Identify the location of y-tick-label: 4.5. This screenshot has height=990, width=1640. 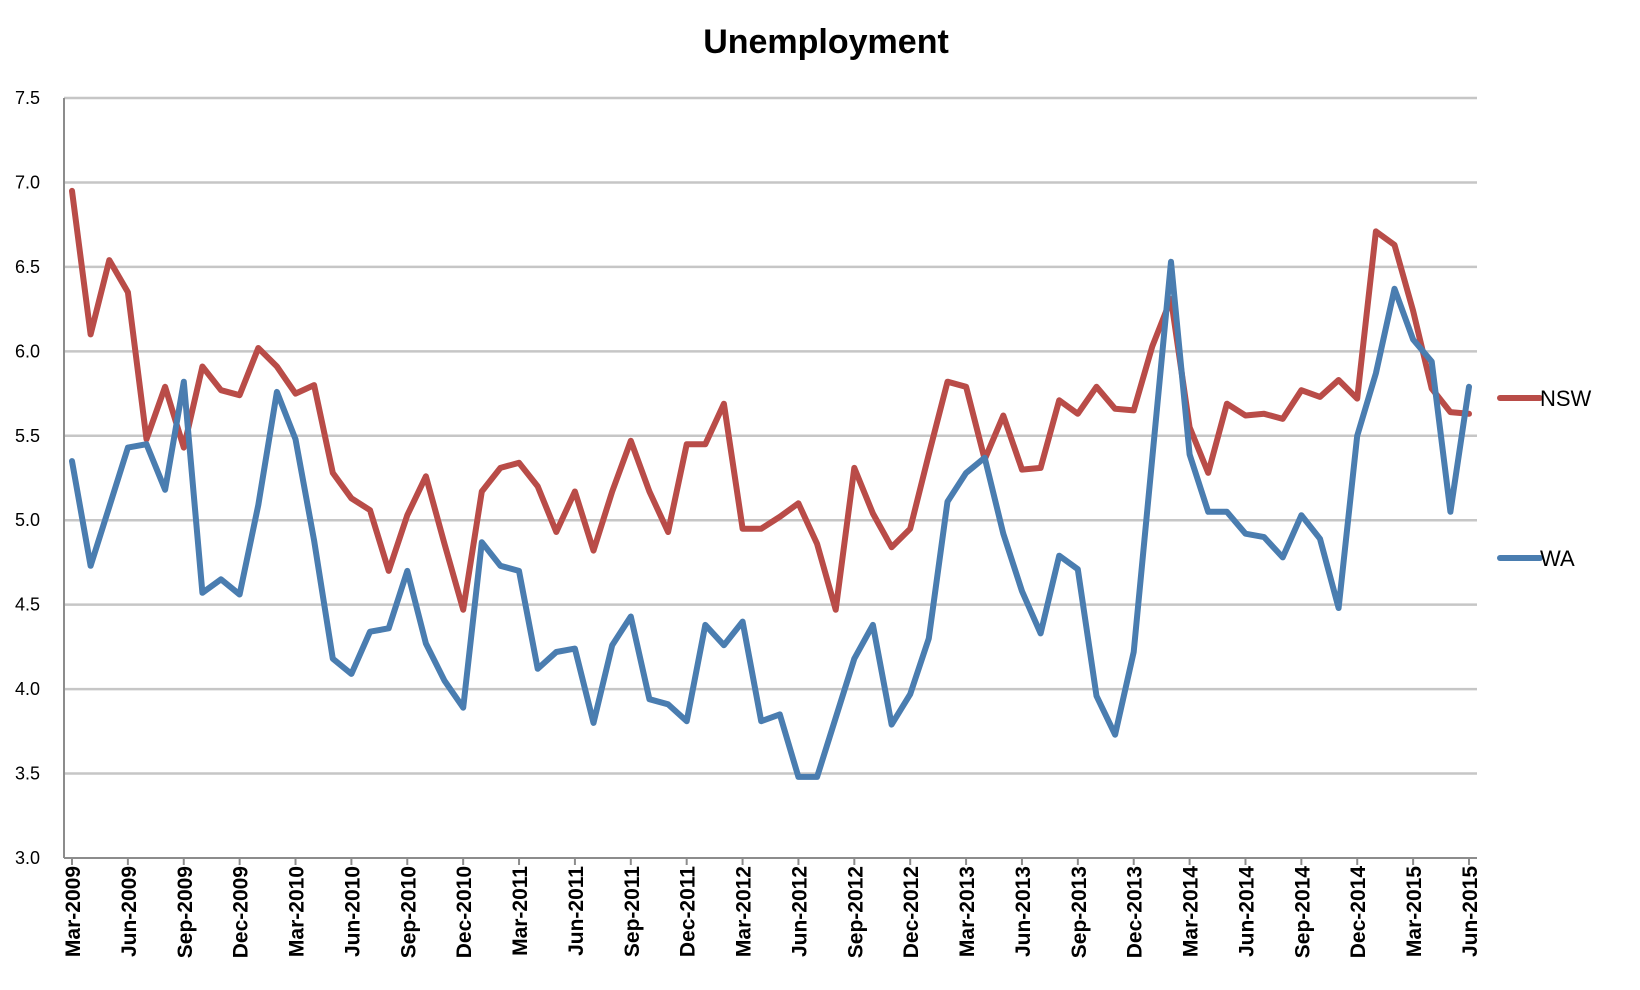
(27, 605).